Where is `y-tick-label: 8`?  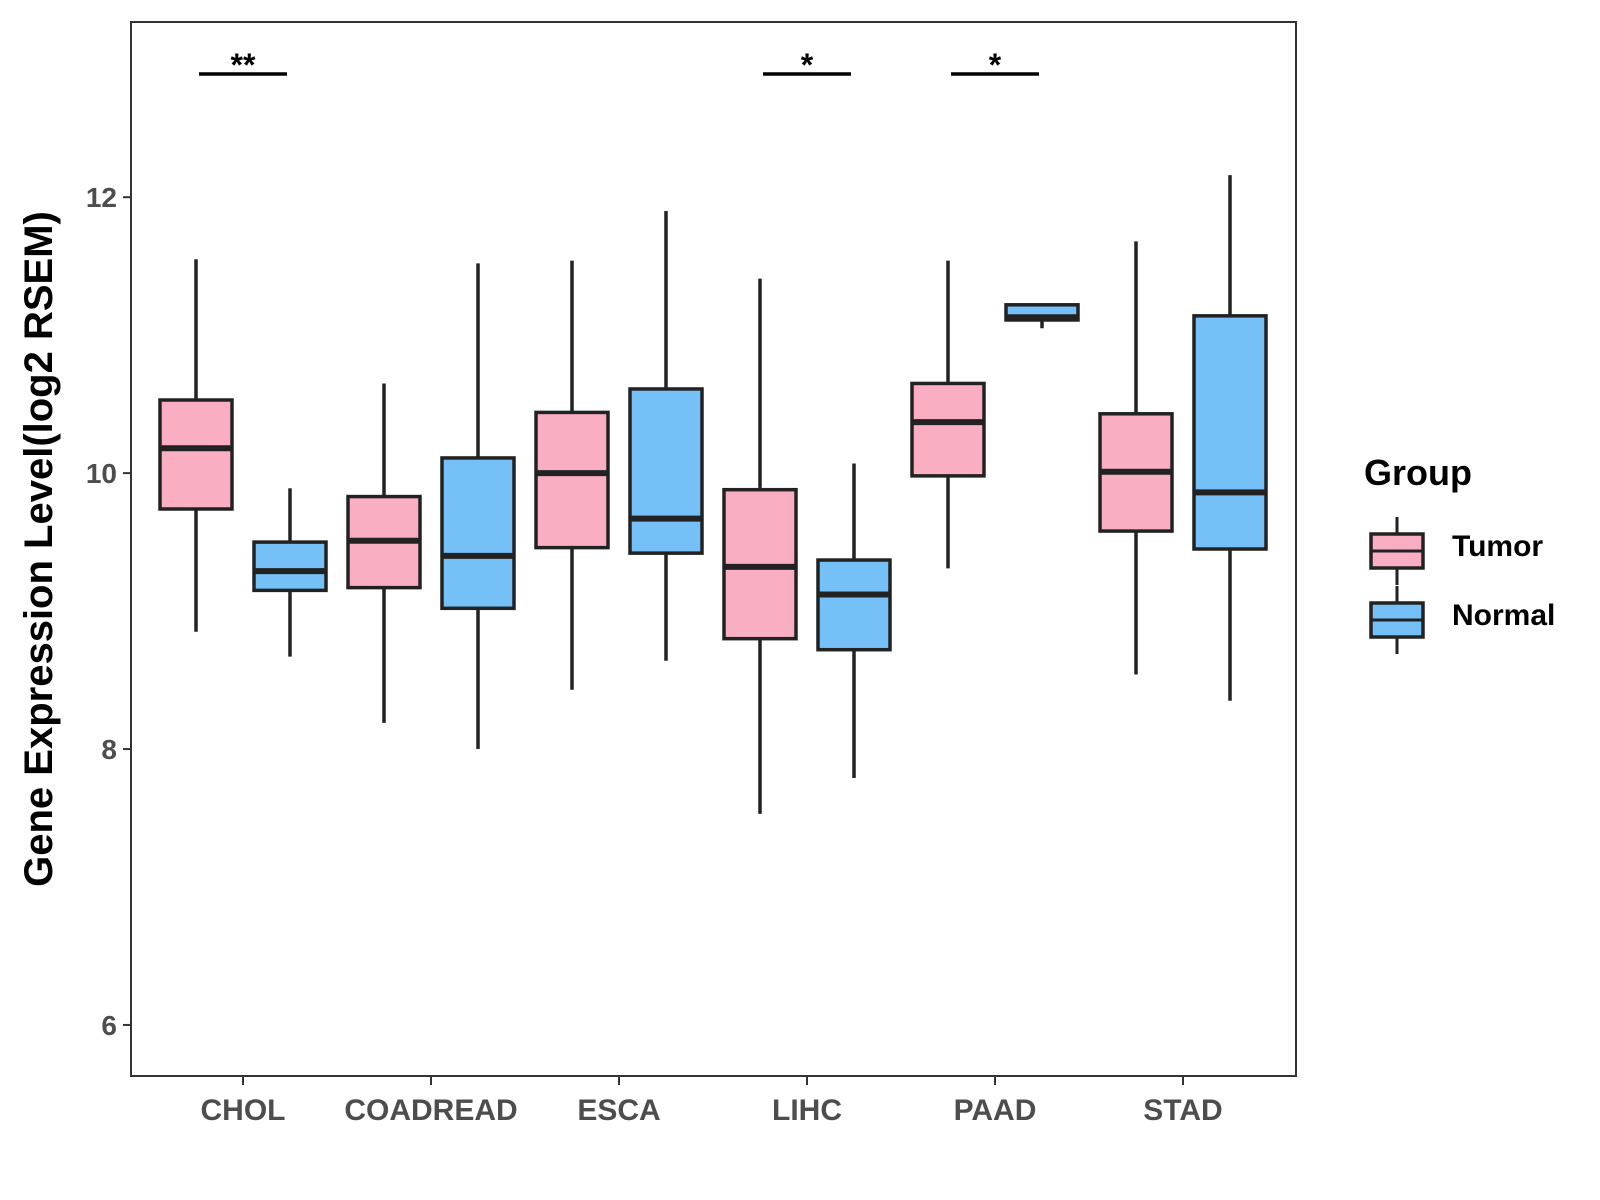 y-tick-label: 8 is located at coordinates (109, 749).